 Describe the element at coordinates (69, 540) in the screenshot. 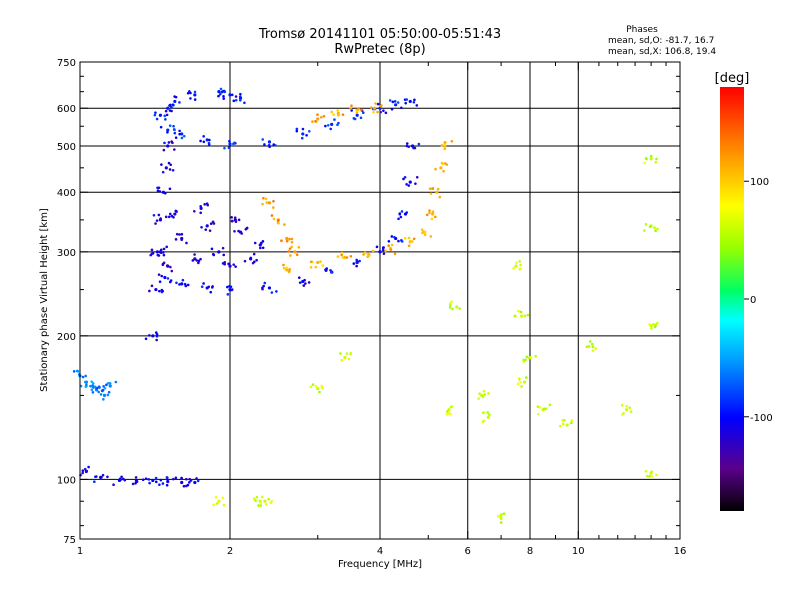

I see `y-tick-label: 75` at that location.